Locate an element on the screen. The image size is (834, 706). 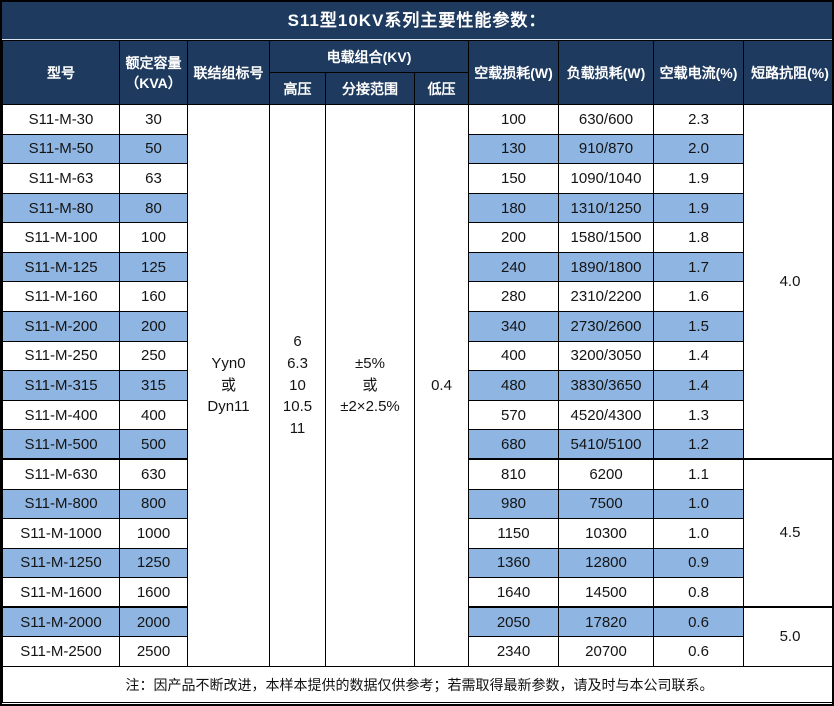
table-row: S11-M-200 200 340 2730/2600 1.5 is located at coordinates (417, 326).